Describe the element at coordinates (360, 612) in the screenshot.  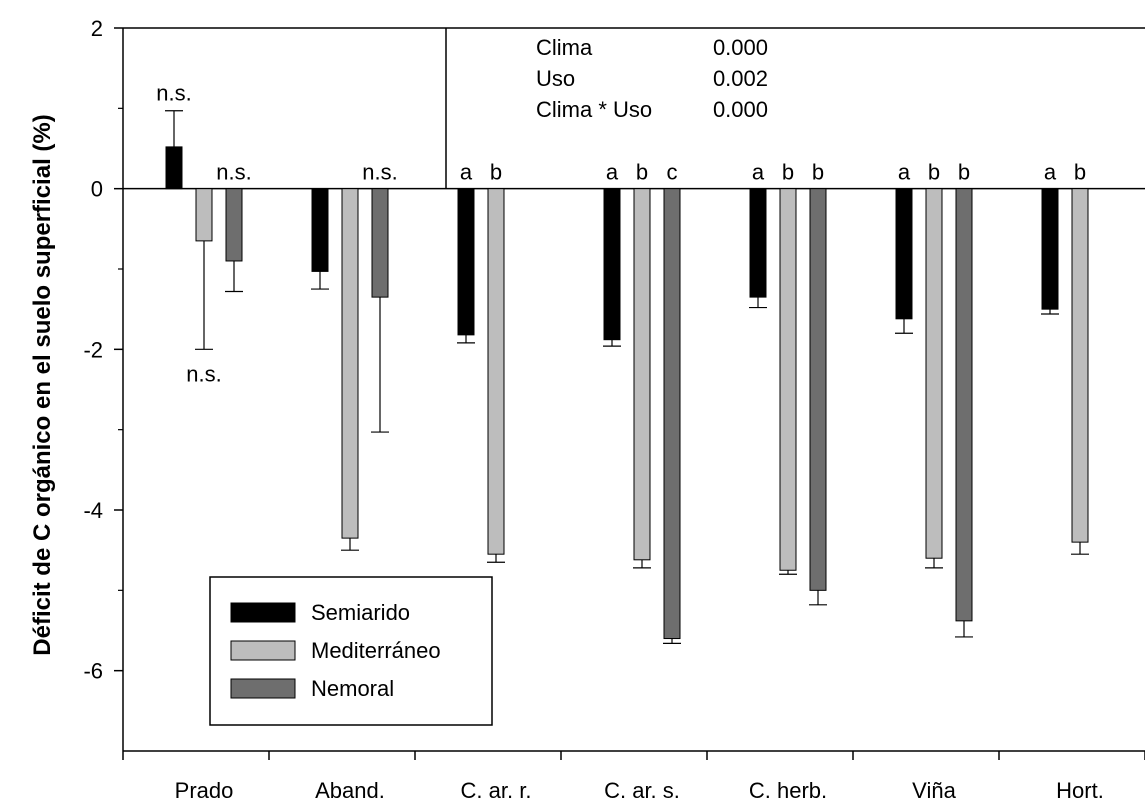
I see `legend-label: Semiarido` at that location.